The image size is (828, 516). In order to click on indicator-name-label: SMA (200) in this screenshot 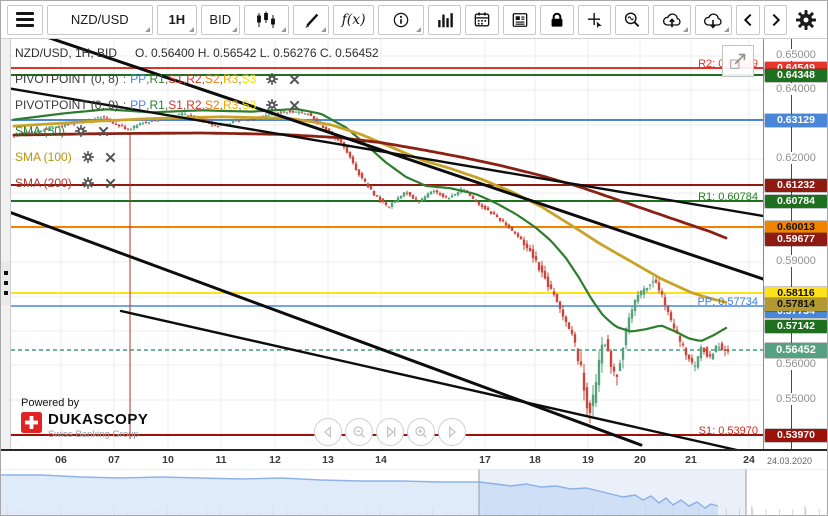, I will do `click(43, 183)`.